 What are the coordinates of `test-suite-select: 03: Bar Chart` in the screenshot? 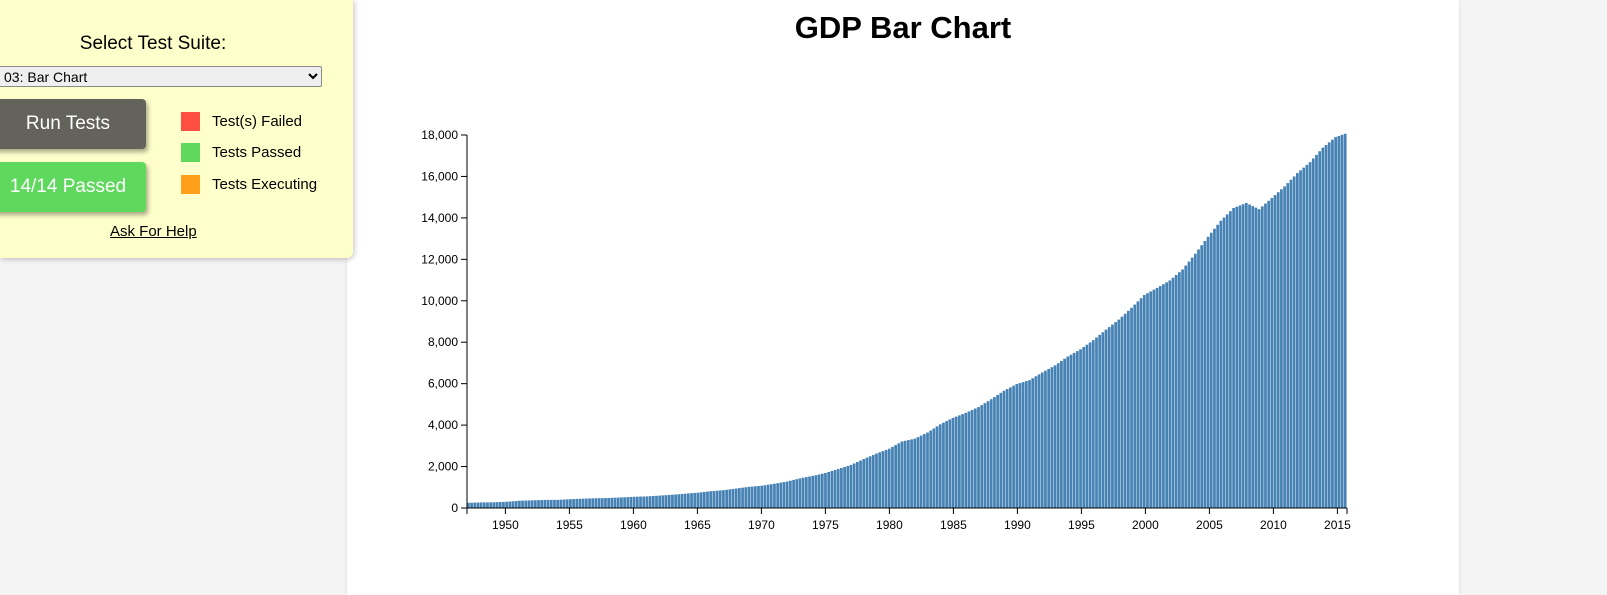 It's located at (161, 76).